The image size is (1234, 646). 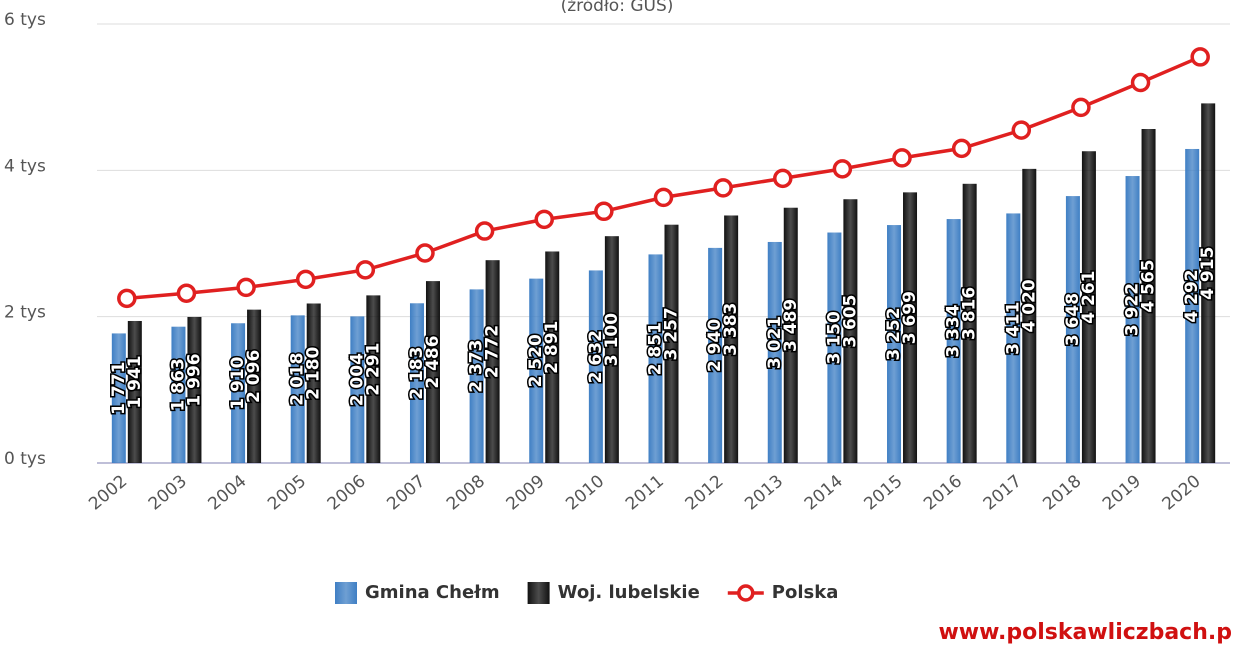 What do you see at coordinates (894, 333) in the screenshot?
I see `value-label: 3 252` at bounding box center [894, 333].